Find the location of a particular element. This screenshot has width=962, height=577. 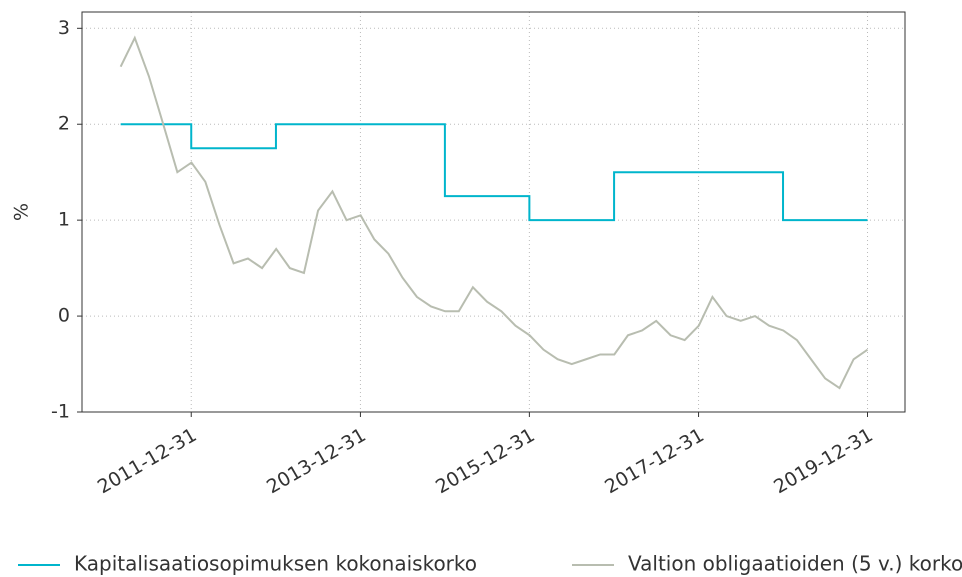

y-axis-label: % is located at coordinates (22, 212).